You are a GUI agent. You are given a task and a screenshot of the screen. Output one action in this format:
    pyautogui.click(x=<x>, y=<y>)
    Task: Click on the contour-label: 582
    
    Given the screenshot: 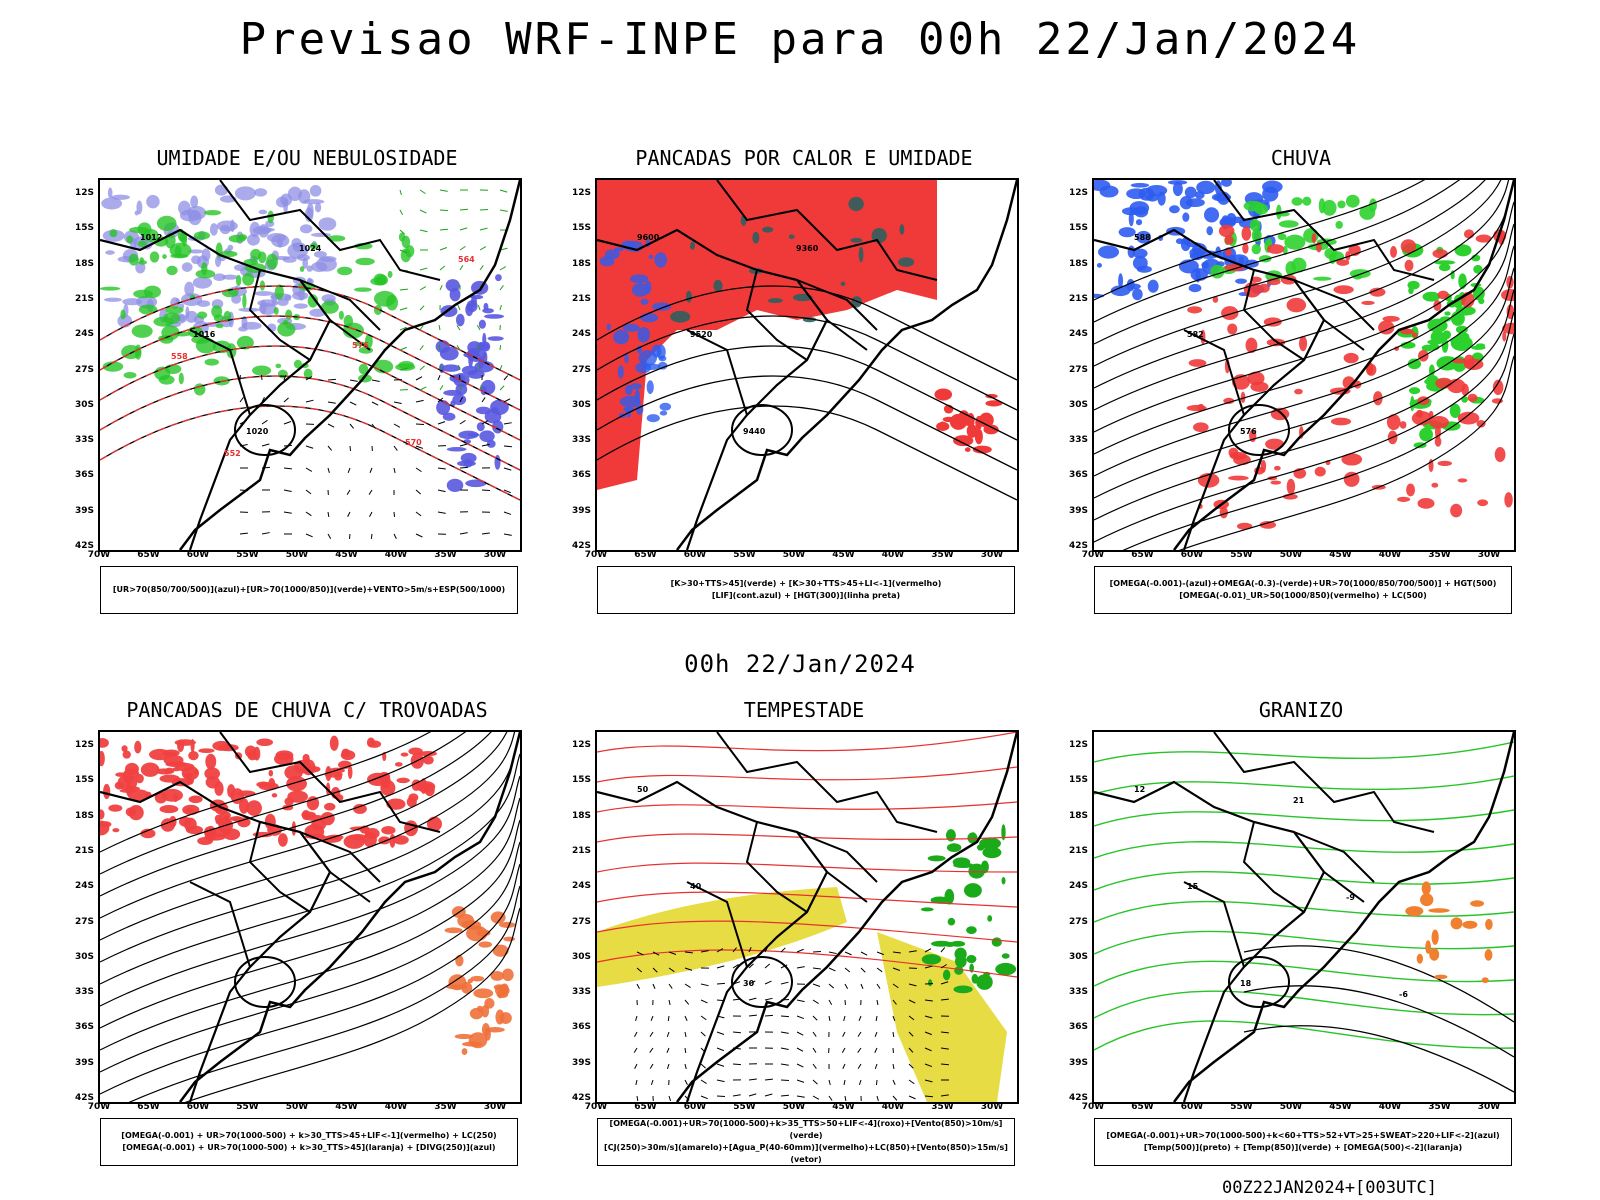 What is the action you would take?
    pyautogui.click(x=1195, y=334)
    